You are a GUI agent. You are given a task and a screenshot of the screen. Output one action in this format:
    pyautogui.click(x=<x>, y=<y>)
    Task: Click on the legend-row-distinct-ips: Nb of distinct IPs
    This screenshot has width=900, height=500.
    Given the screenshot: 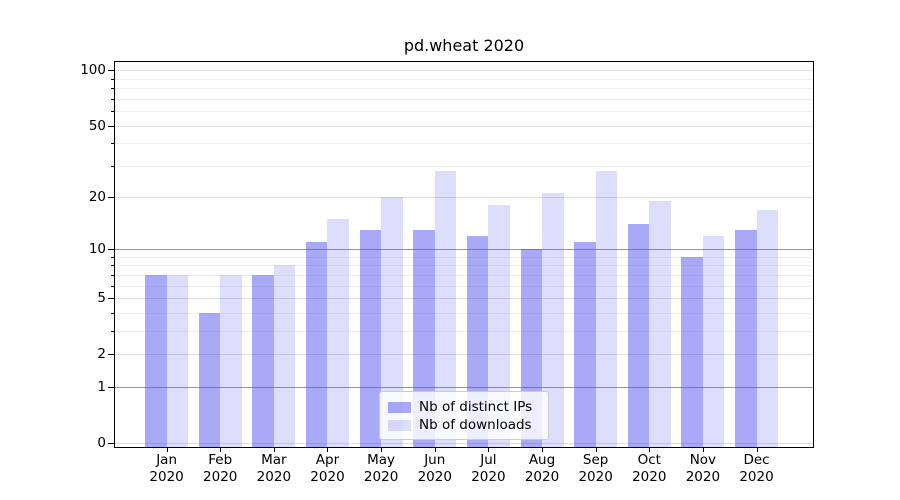 What is the action you would take?
    pyautogui.click(x=468, y=407)
    